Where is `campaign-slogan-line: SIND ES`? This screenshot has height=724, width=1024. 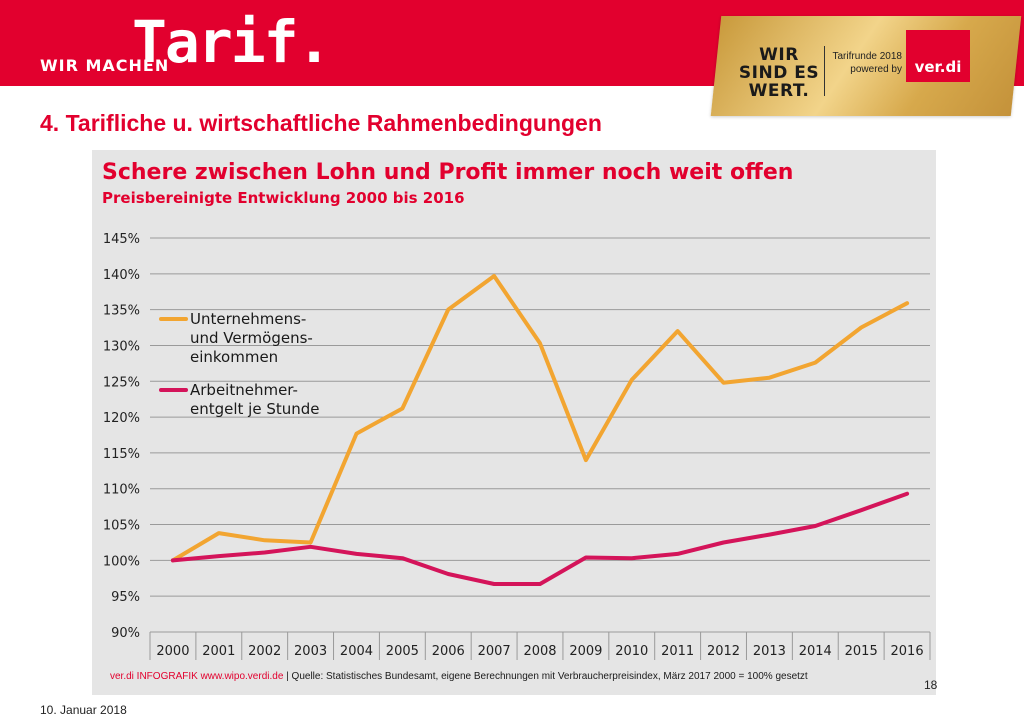
campaign-slogan-line: SIND ES is located at coordinates (779, 73).